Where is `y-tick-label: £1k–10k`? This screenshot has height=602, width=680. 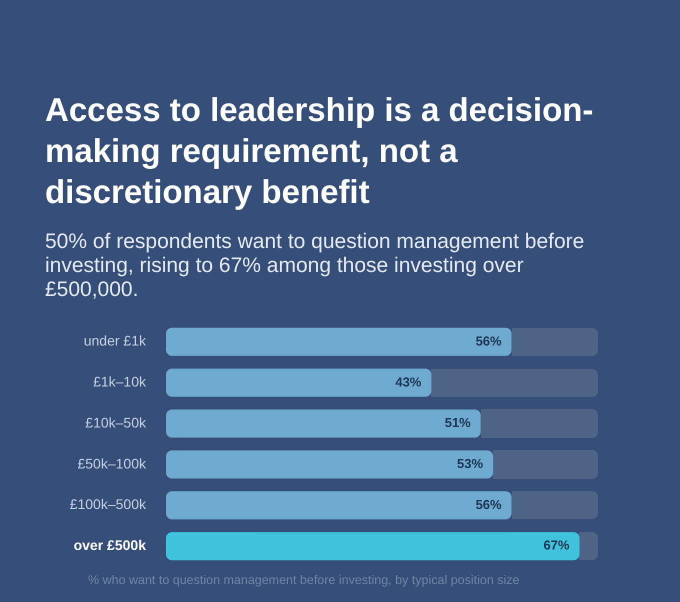 y-tick-label: £1k–10k is located at coordinates (120, 382).